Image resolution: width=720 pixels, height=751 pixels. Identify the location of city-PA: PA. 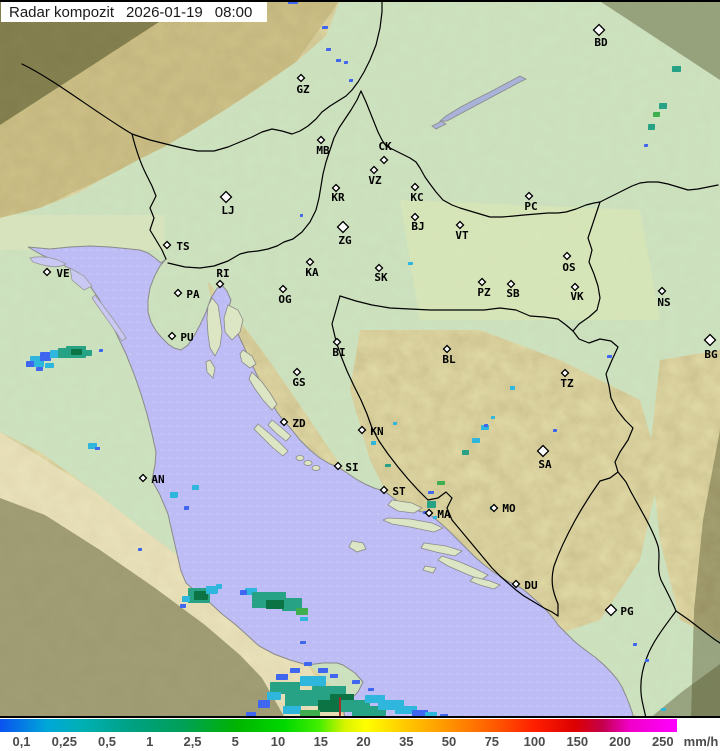
(186, 294).